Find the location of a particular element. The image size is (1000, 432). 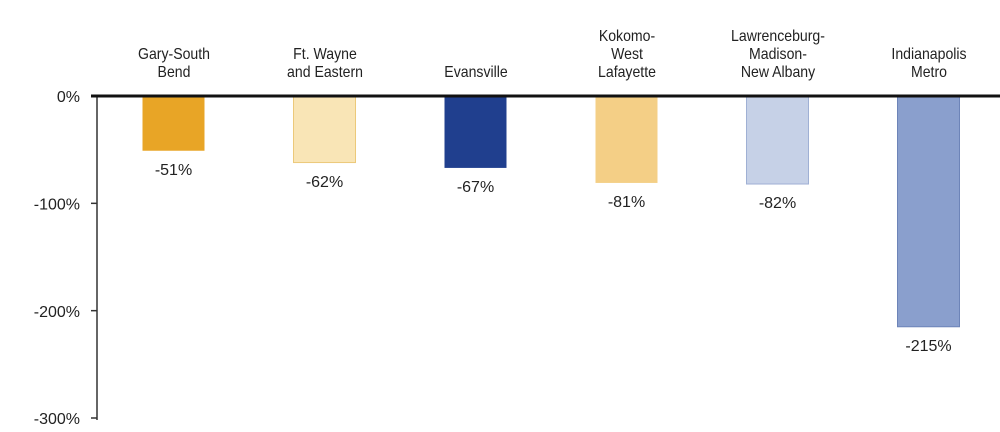

value-label: -67% is located at coordinates (475, 187).